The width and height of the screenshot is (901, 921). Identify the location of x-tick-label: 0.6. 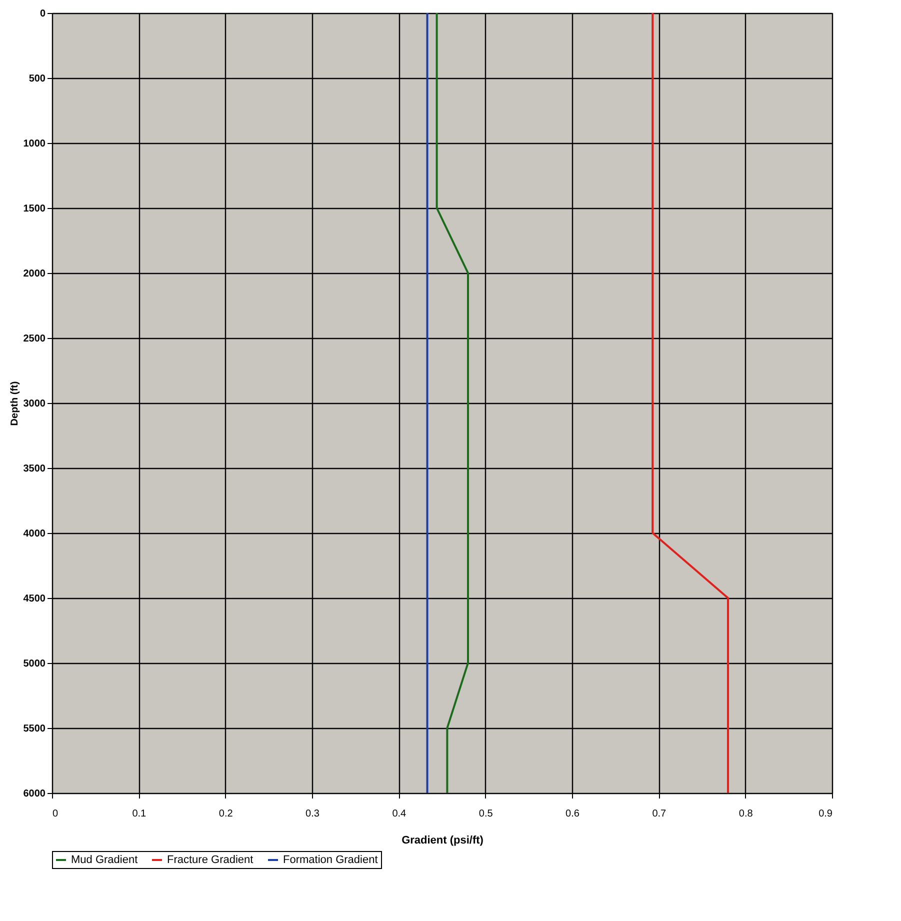
(573, 814).